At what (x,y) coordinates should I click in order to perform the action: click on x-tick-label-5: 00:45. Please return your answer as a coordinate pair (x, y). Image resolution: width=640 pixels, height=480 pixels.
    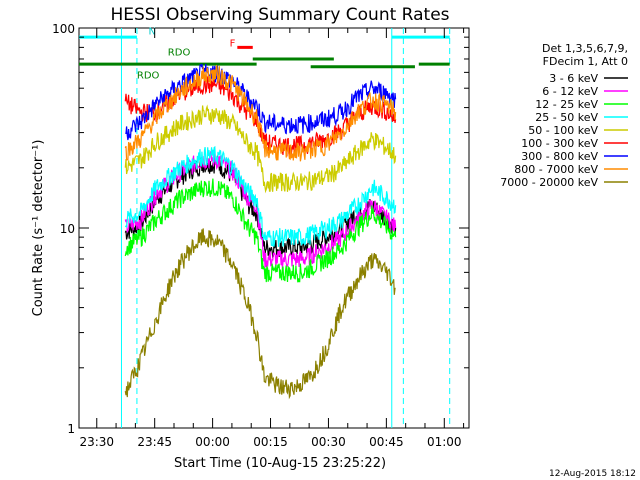
    Looking at the image, I should click on (386, 442).